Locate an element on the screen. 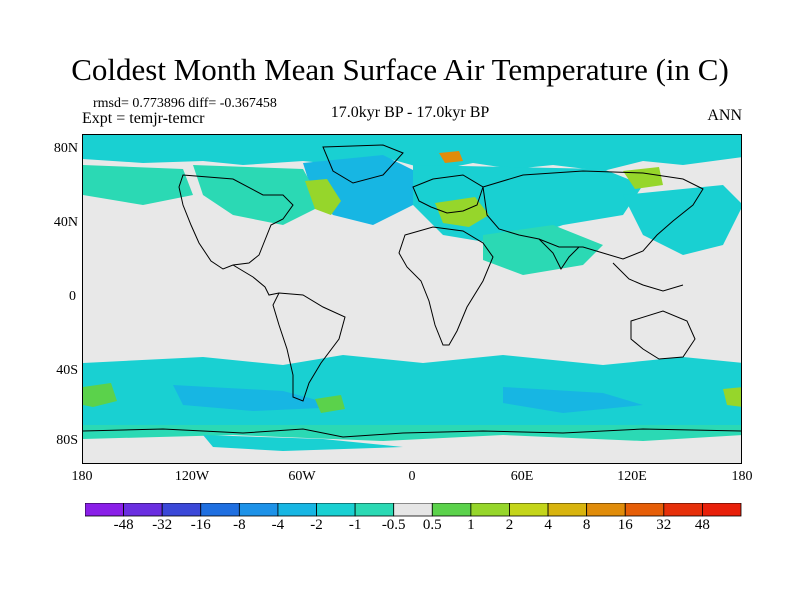  coast-india is located at coordinates (559, 254).